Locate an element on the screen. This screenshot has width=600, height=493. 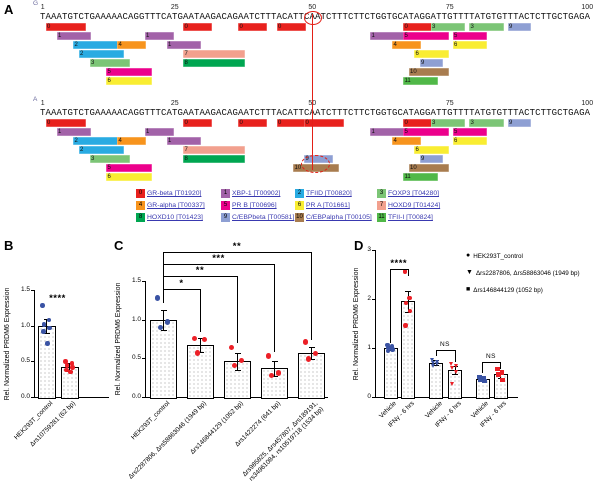
y-tick-label: 1.0 is located at coordinates (25, 325).